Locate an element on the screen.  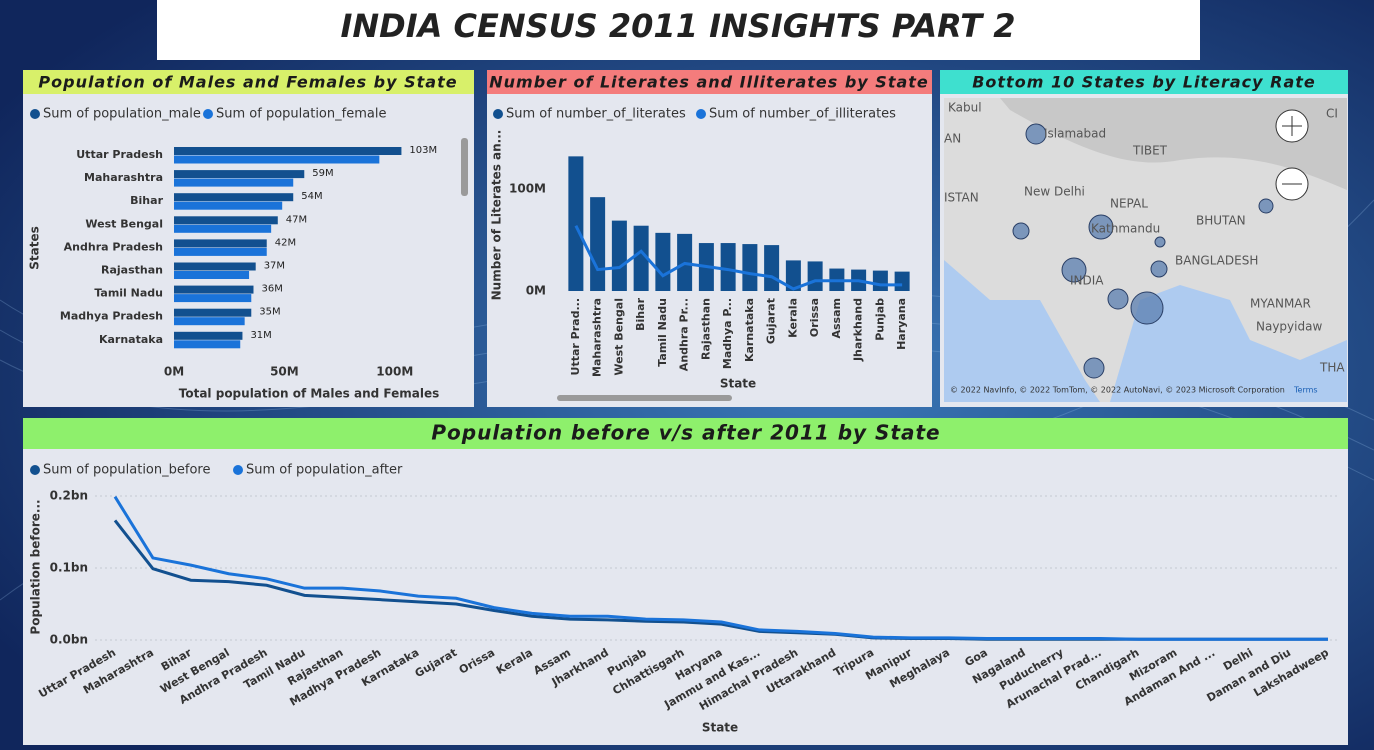
map-label: BHUTAN is located at coordinates (1221, 221).